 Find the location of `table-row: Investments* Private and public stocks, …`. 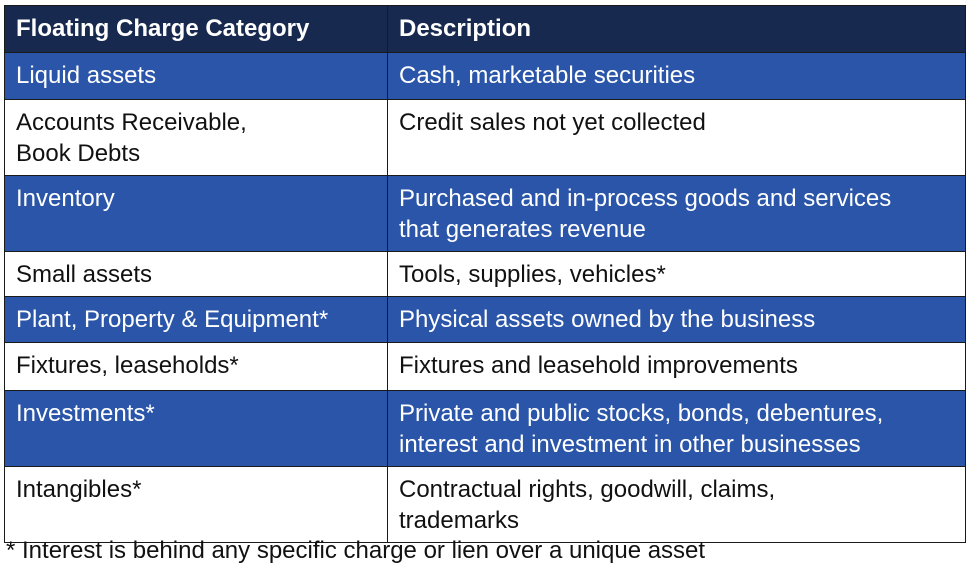

table-row: Investments* Private and public stocks, … is located at coordinates (485, 428).